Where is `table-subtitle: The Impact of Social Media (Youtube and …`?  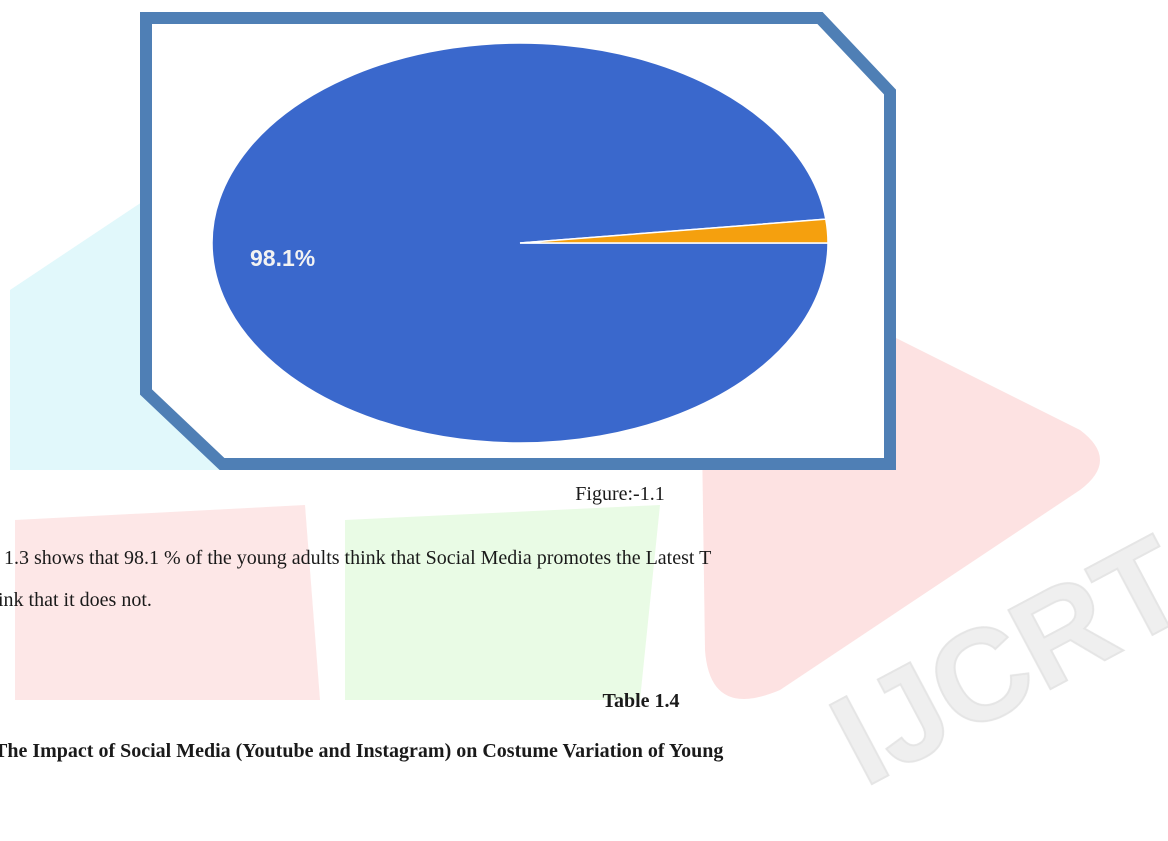
table-subtitle: The Impact of Social Media (Youtube and … is located at coordinates (361, 751).